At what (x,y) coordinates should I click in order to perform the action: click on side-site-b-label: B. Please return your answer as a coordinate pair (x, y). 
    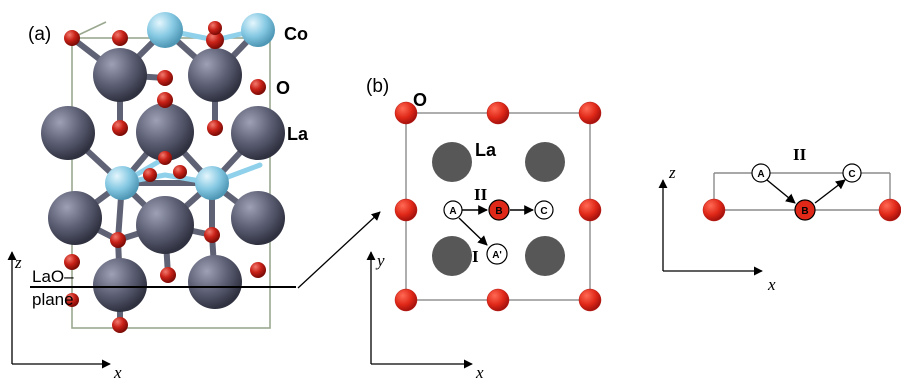
    Looking at the image, I should click on (804, 211).